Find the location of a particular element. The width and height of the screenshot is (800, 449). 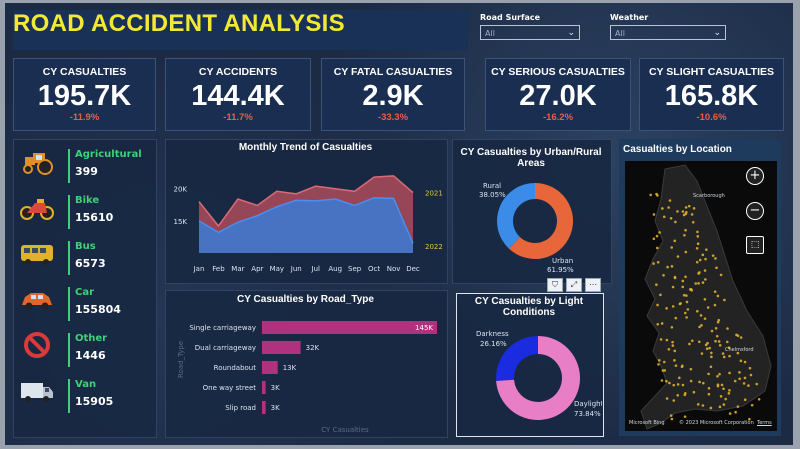

vehicle-row-other: Other 1446 is located at coordinates (83, 349).